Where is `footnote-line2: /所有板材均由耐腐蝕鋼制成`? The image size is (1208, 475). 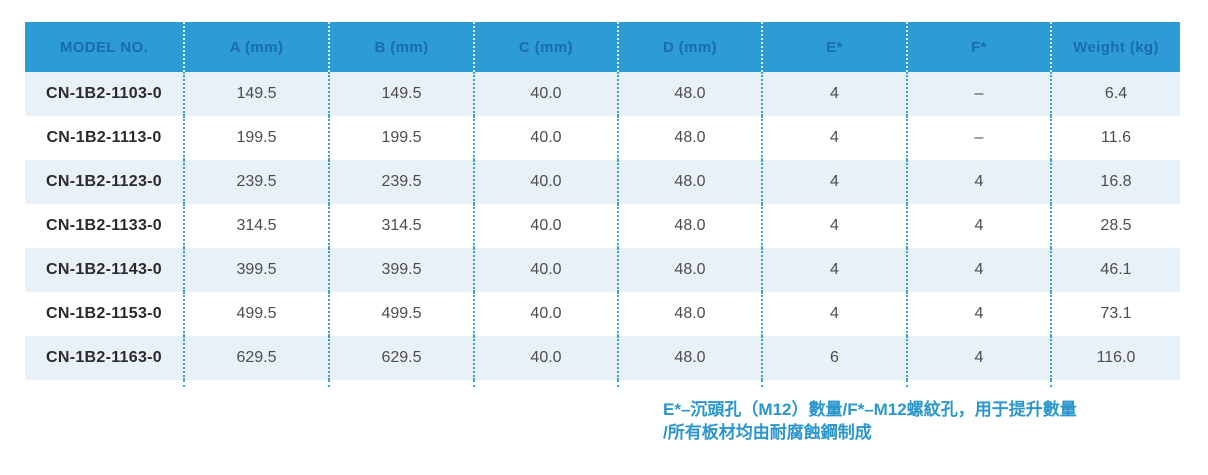 footnote-line2: /所有板材均由耐腐蝕鋼制成 is located at coordinates (767, 432).